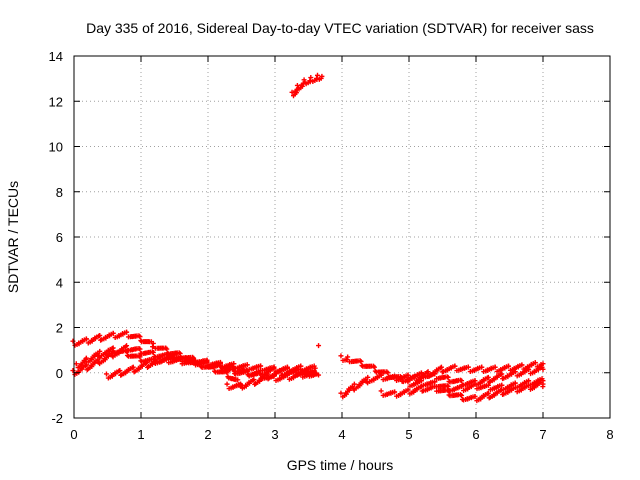 This screenshot has width=640, height=480. I want to click on y-tick-label: 10, so click(56, 147).